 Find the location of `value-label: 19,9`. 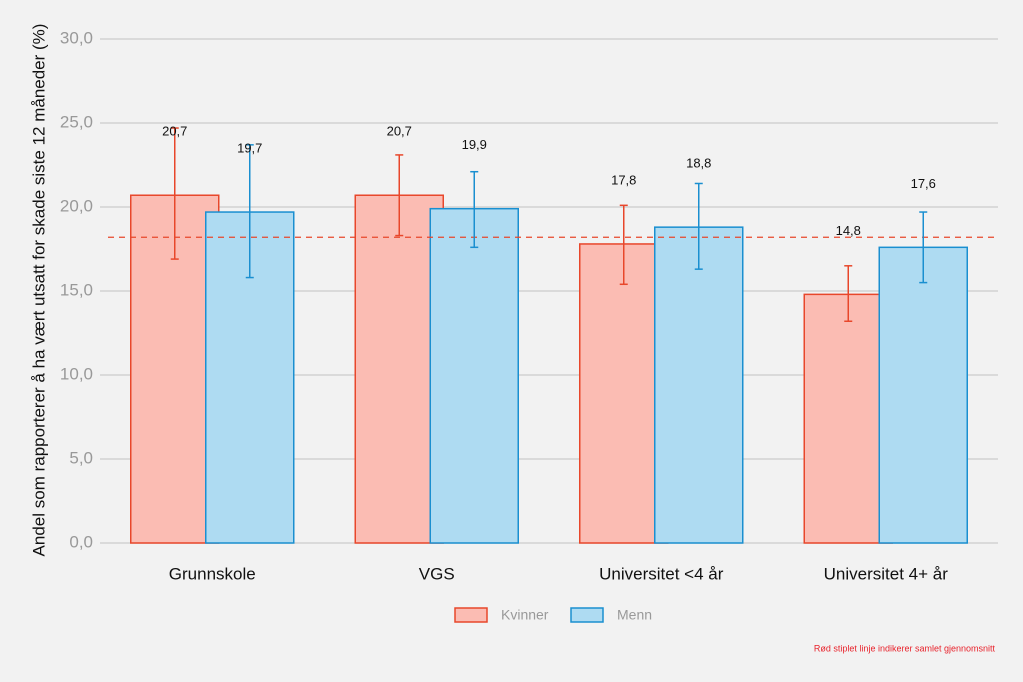

value-label: 19,9 is located at coordinates (474, 144).